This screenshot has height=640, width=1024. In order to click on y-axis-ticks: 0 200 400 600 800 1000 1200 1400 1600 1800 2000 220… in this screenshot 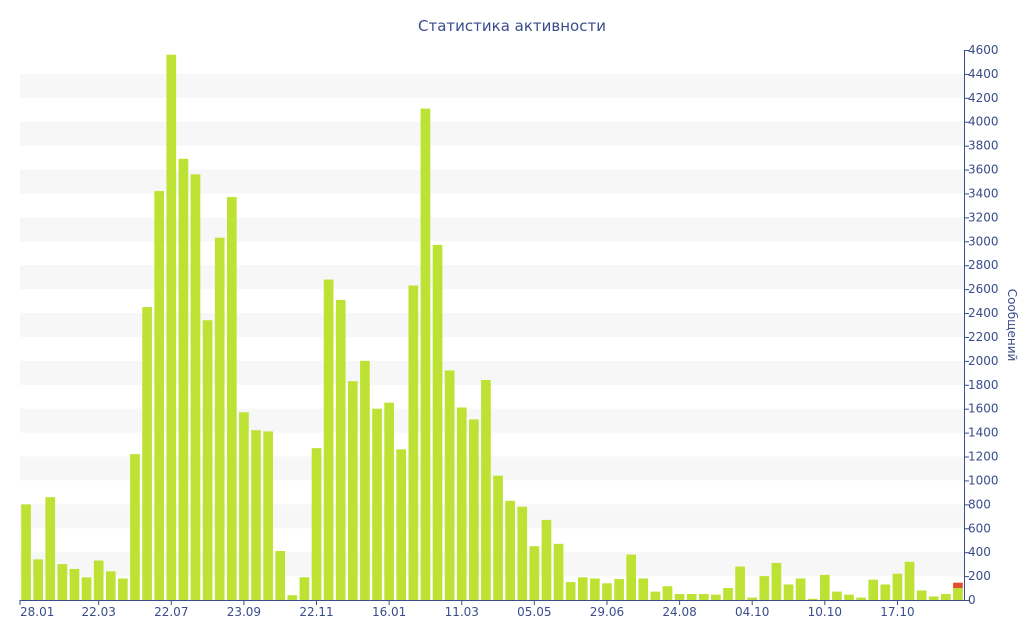, I will do `click(981, 325)`.